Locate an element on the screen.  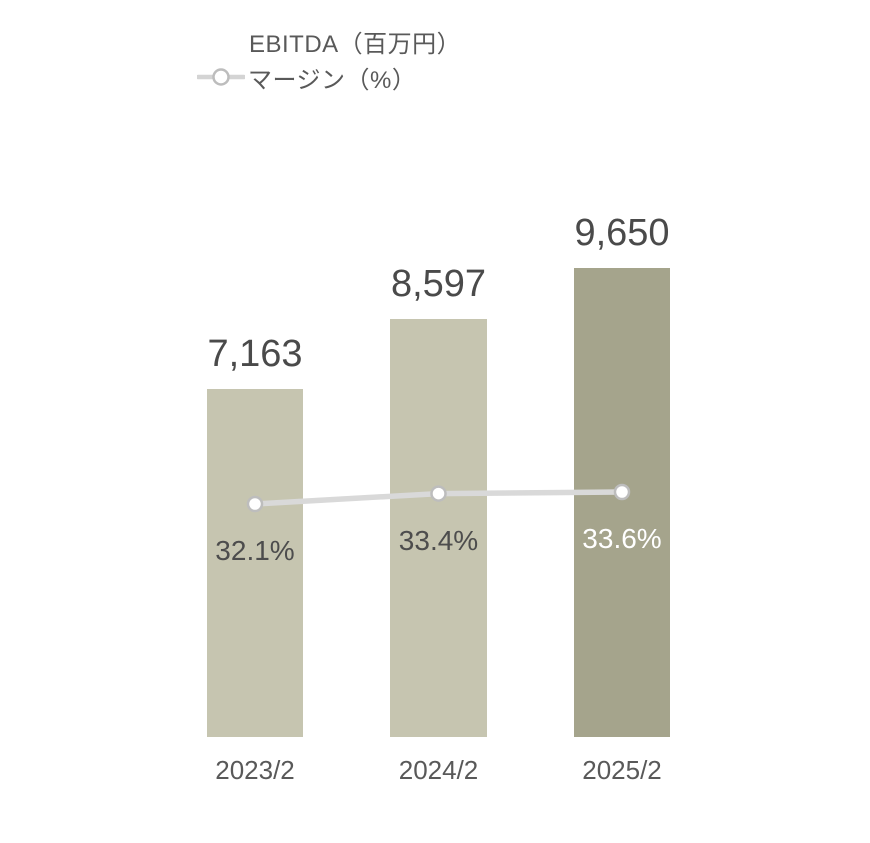
ebitda-swatch-icon is located at coordinates (224, 41).